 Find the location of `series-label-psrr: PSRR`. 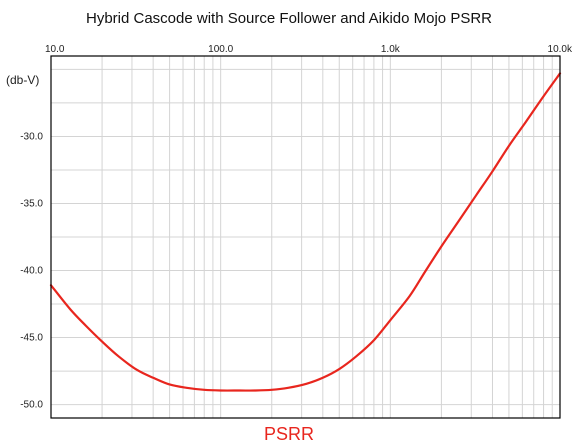

series-label-psrr: PSRR is located at coordinates (288, 434).